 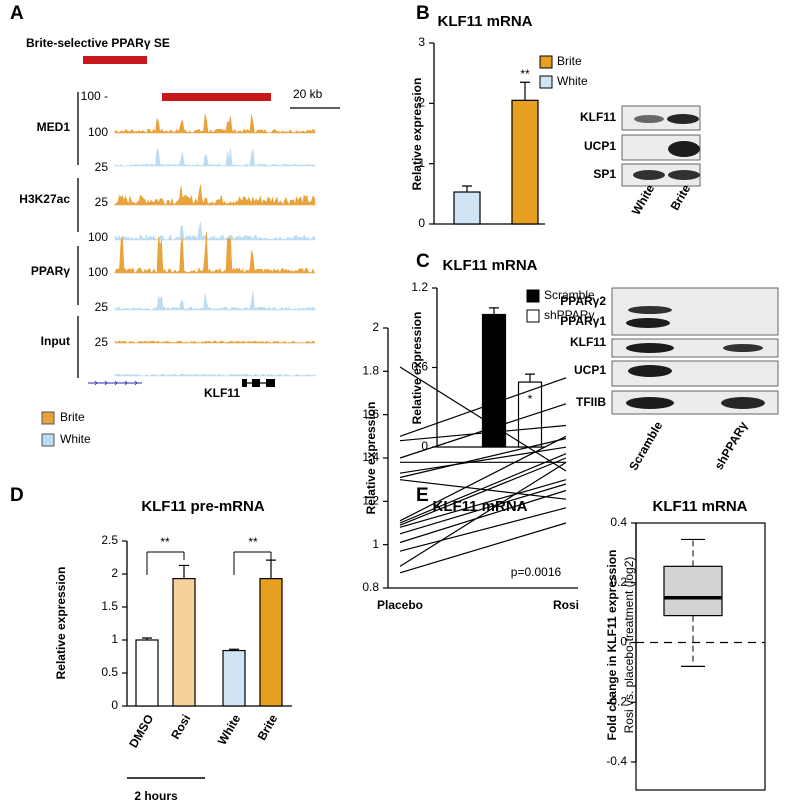 What do you see at coordinates (203, 506) in the screenshot?
I see `chart-title: KLF11 pre-mRNA` at bounding box center [203, 506].